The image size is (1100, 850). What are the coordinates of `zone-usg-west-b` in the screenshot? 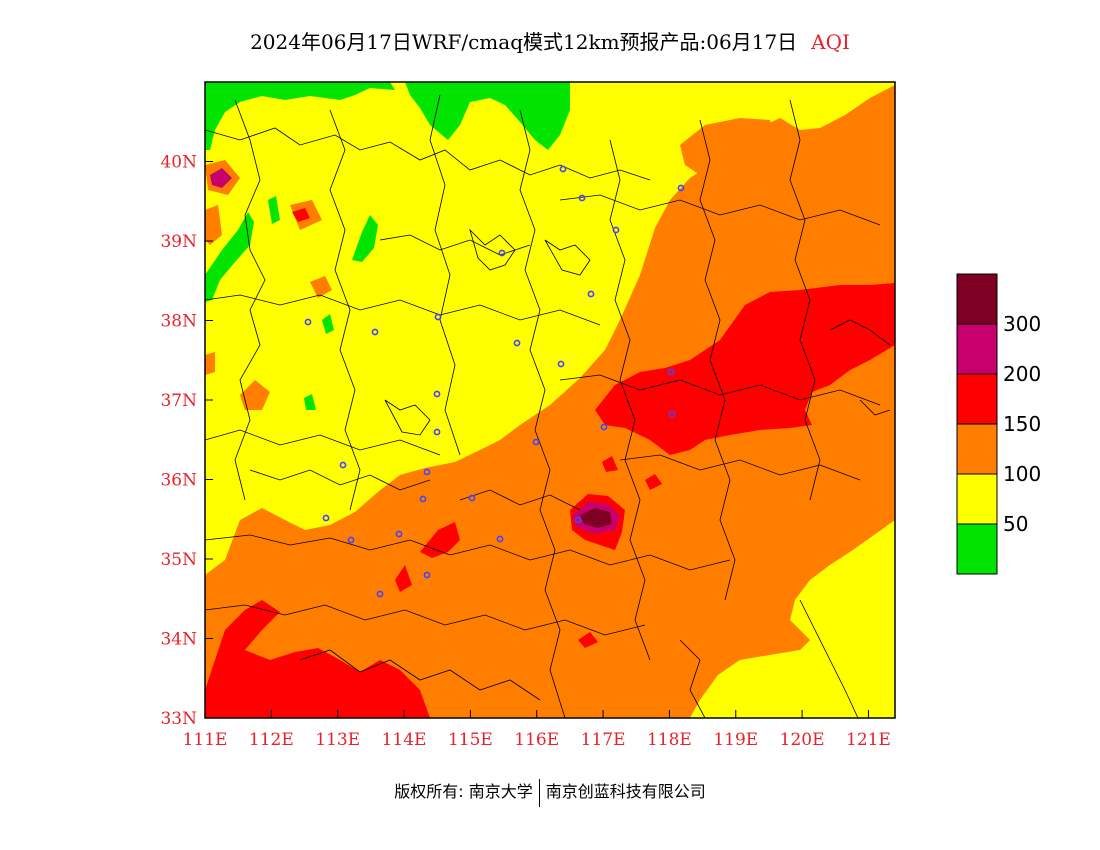 It's located at (210, 363).